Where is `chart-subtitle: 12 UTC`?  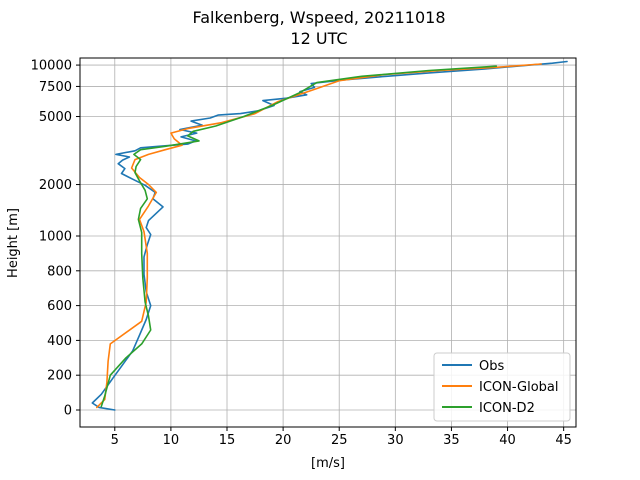 chart-subtitle: 12 UTC is located at coordinates (318, 38).